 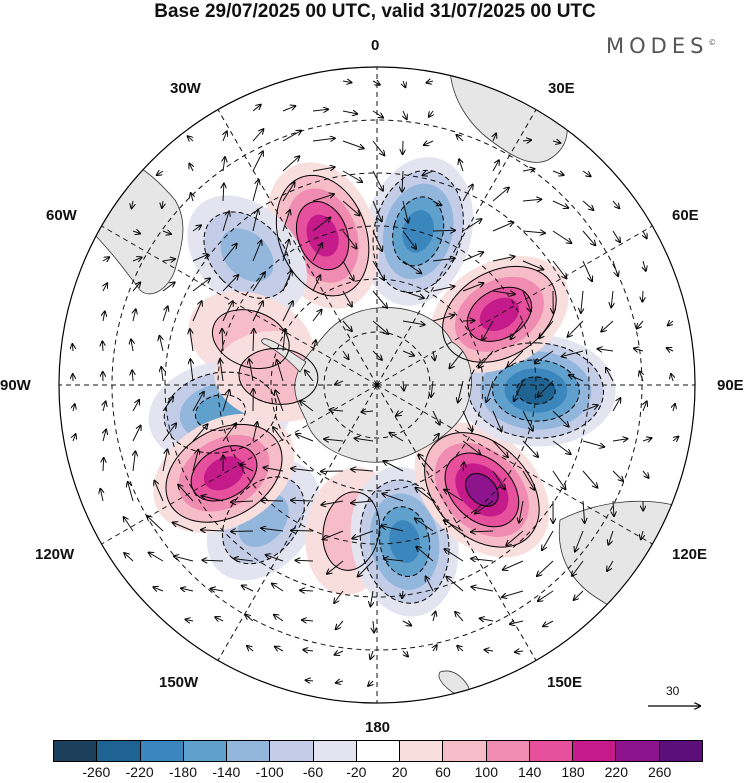 I want to click on lon-label-90w: 90W, so click(x=15, y=385).